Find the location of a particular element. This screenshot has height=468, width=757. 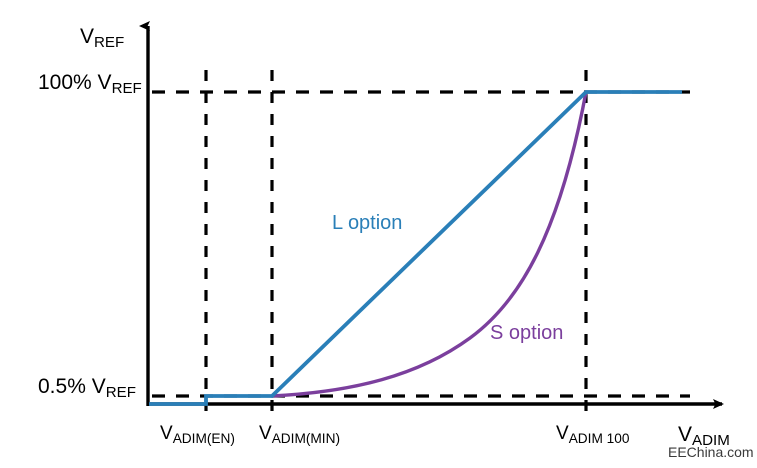

watermark-text: EEChina.com is located at coordinates (711, 452).